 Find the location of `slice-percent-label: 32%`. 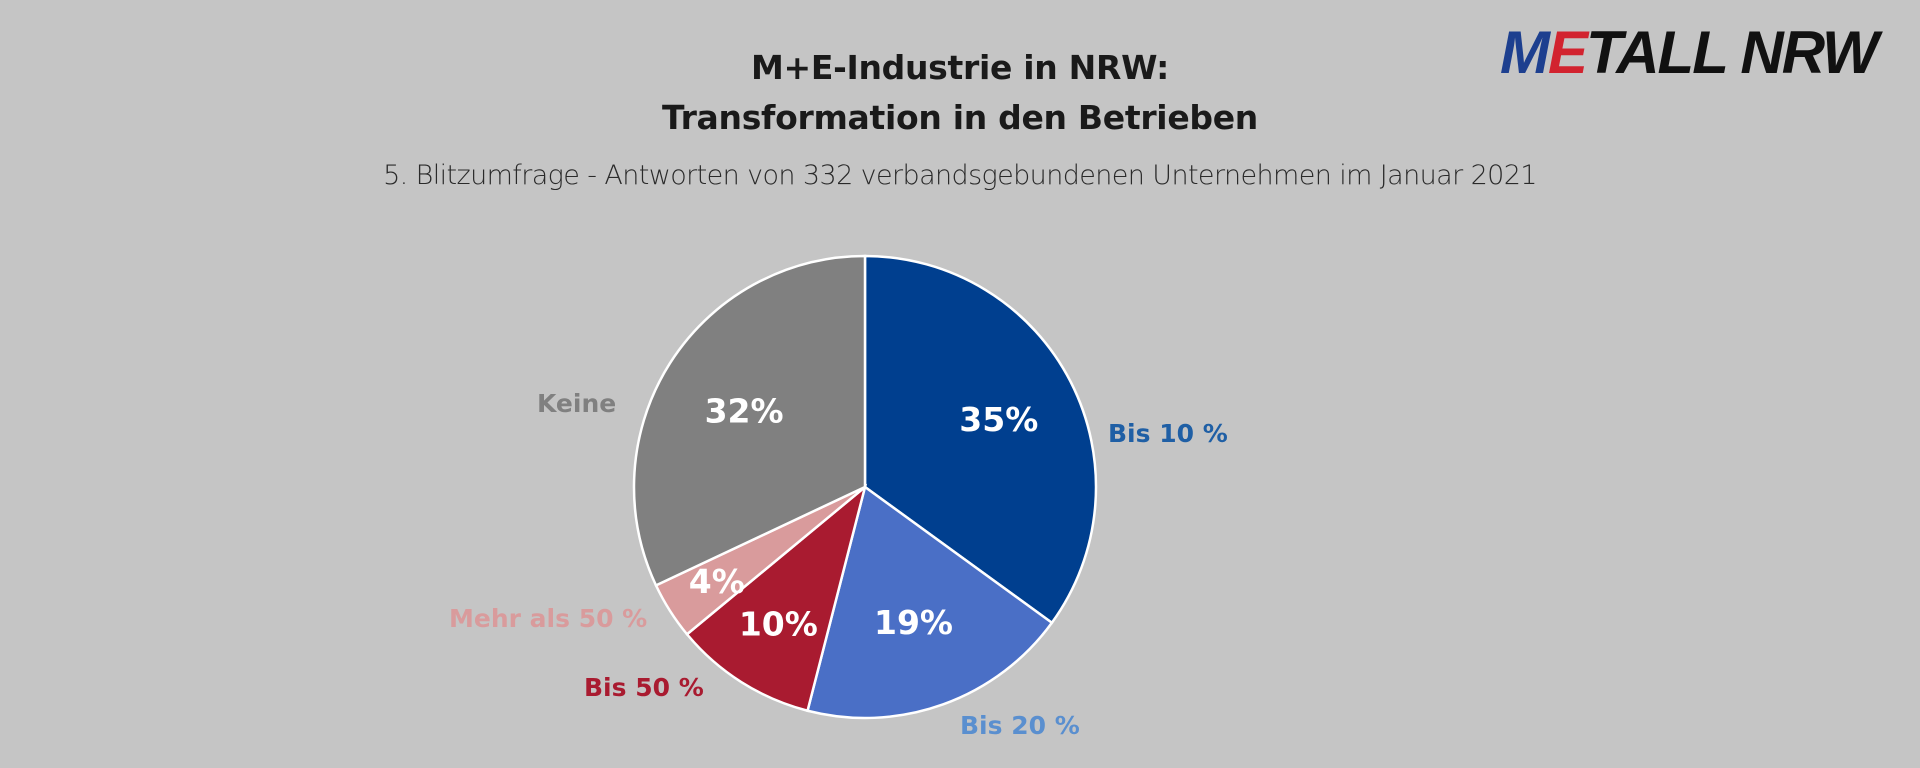

slice-percent-label: 32% is located at coordinates (744, 410).